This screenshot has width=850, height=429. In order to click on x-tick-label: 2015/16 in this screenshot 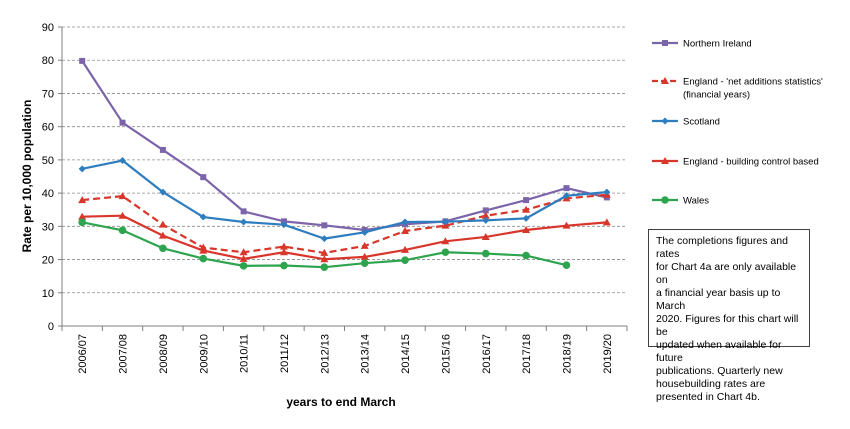, I will do `click(446, 354)`.